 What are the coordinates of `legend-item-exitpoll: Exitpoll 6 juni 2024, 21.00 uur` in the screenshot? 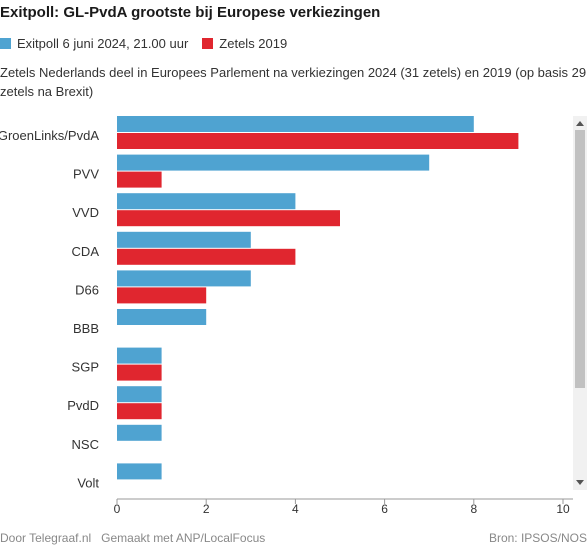 It's located at (94, 43).